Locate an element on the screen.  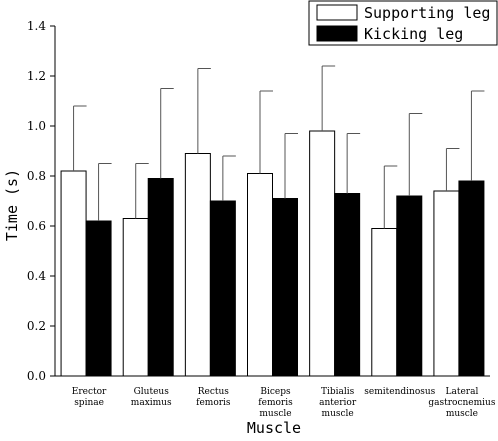
x-category-label: maximus is located at coordinates (151, 403).